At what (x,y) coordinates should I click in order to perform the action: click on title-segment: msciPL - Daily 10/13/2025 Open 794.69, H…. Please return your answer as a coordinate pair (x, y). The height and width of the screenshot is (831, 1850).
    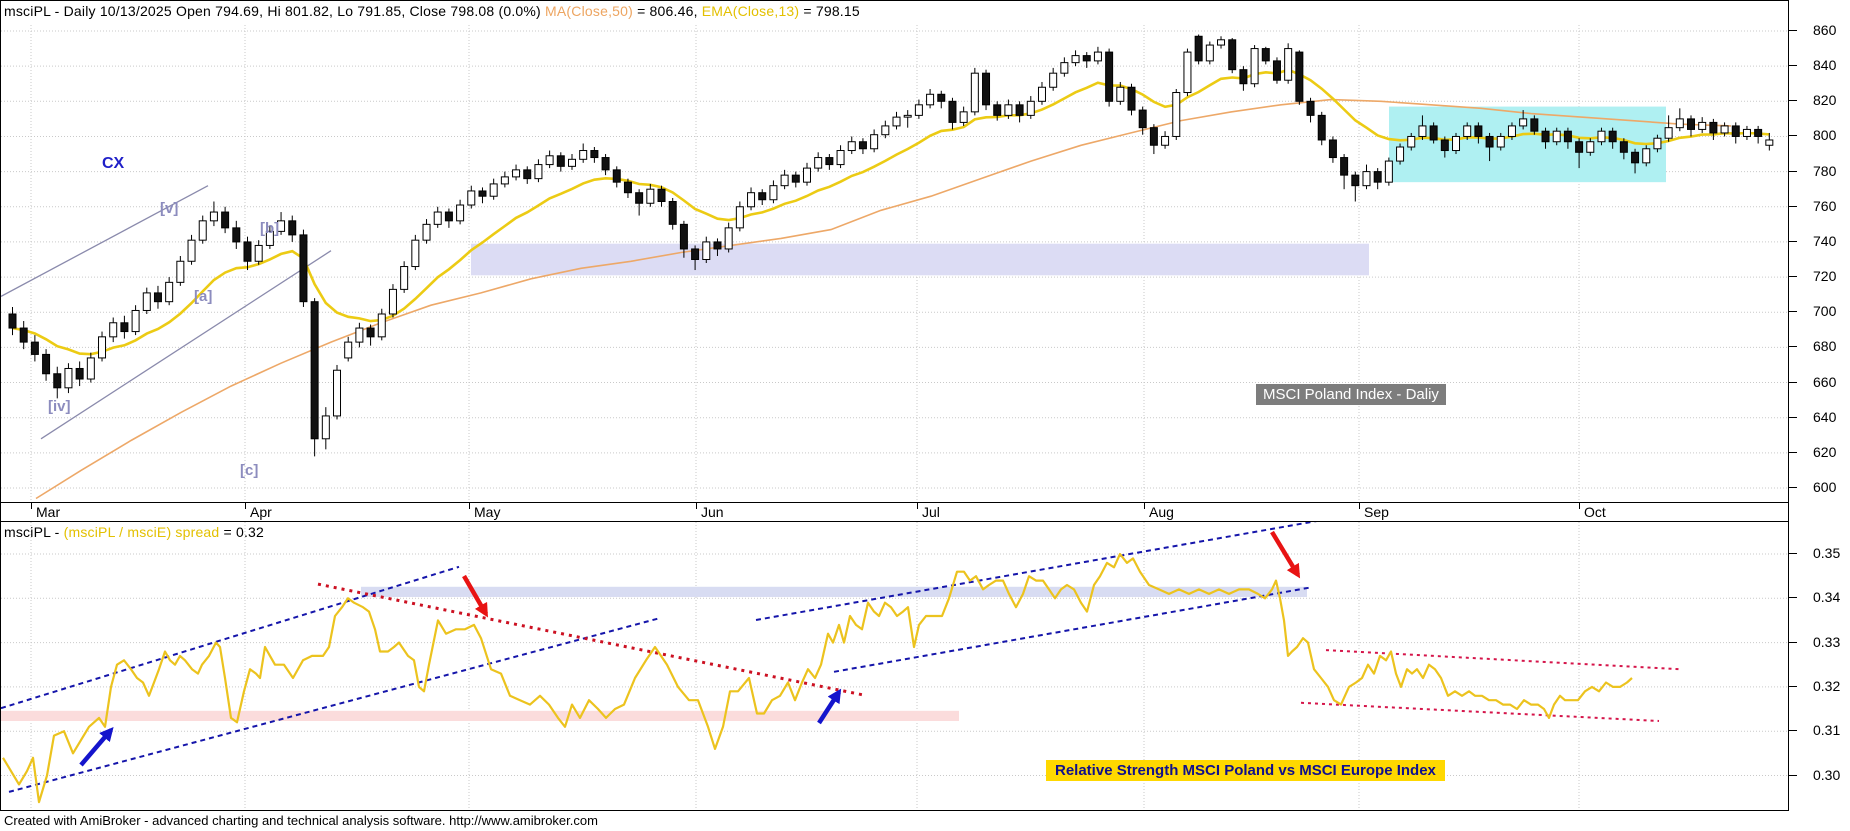
    Looking at the image, I should click on (275, 11).